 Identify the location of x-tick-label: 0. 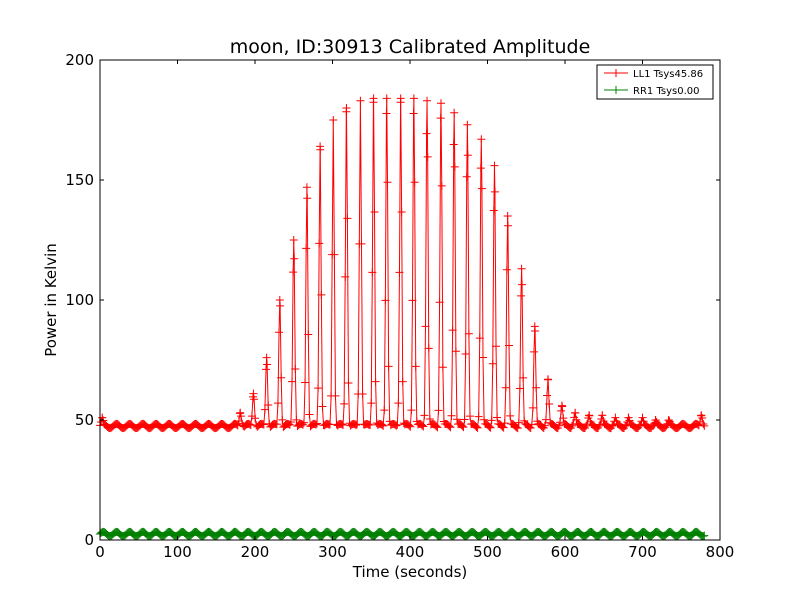
(100, 552).